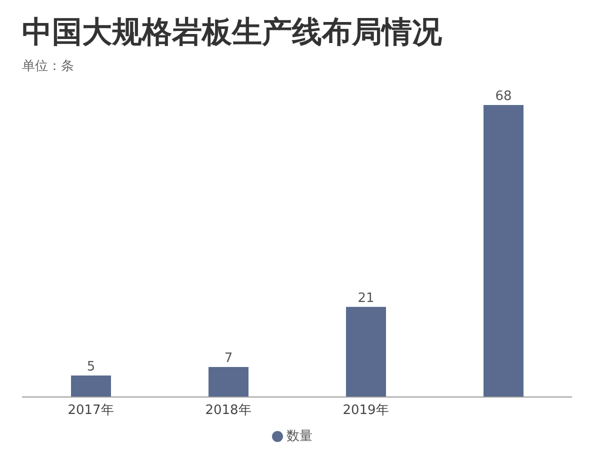 Image resolution: width=600 pixels, height=470 pixels. Describe the element at coordinates (299, 436) in the screenshot. I see `legend-label: 数量` at that location.